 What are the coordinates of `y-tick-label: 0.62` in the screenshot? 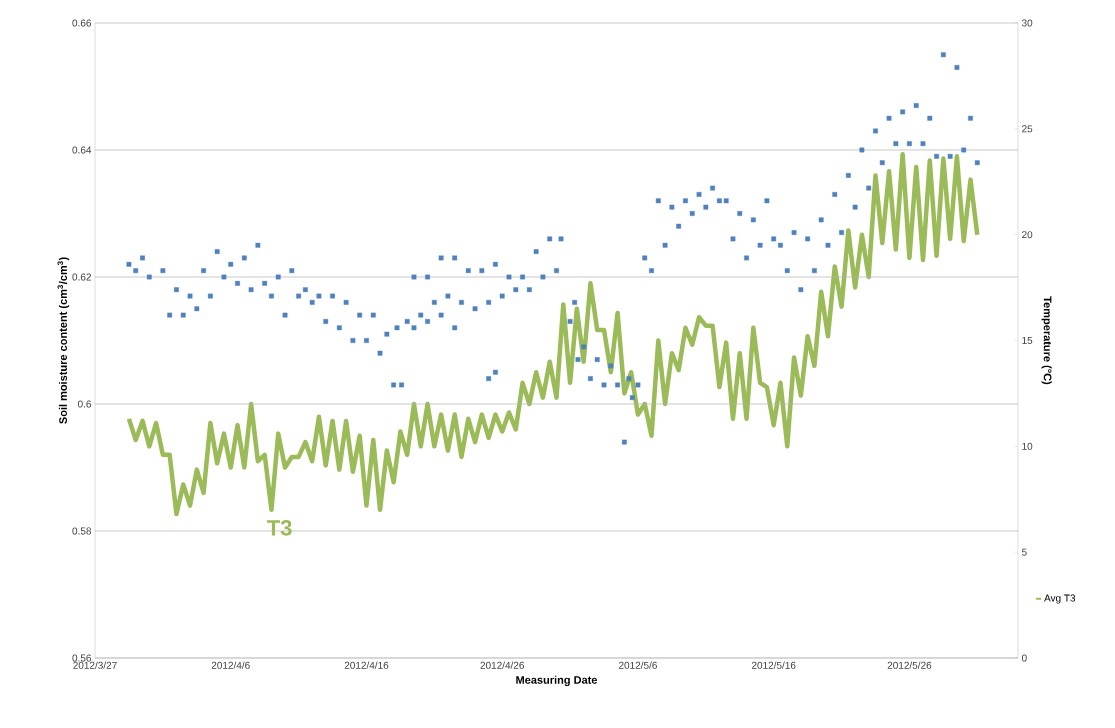 It's located at (81, 277).